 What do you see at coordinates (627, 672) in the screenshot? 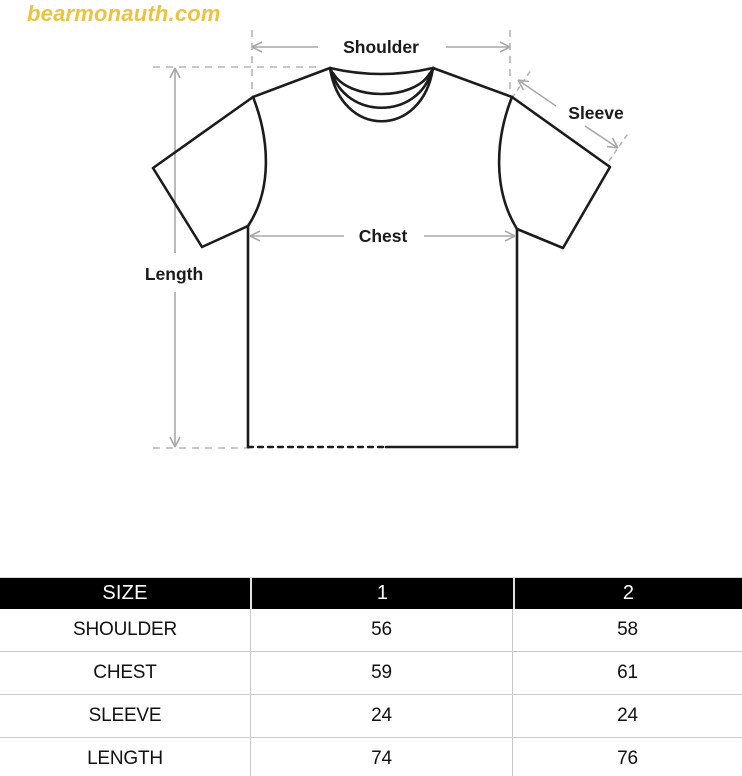
I see `row-value: 61` at bounding box center [627, 672].